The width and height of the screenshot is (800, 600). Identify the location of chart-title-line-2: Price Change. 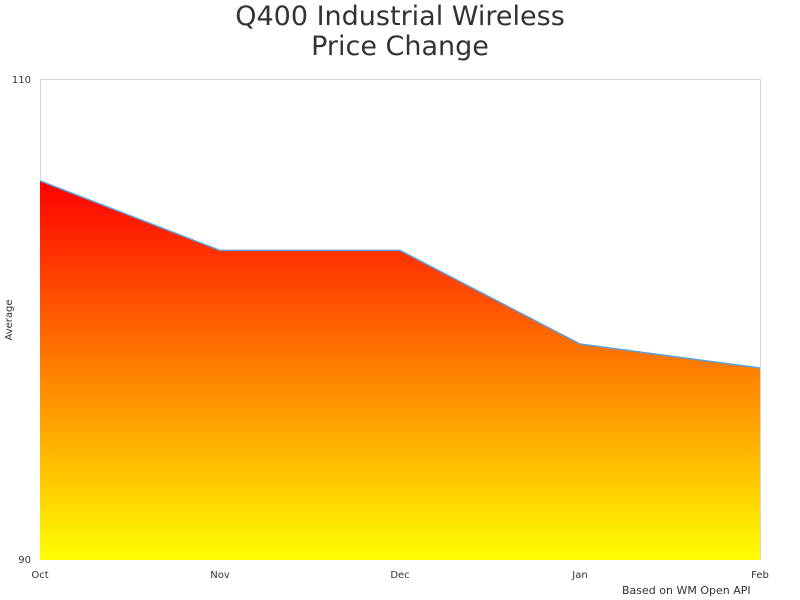
(400, 46).